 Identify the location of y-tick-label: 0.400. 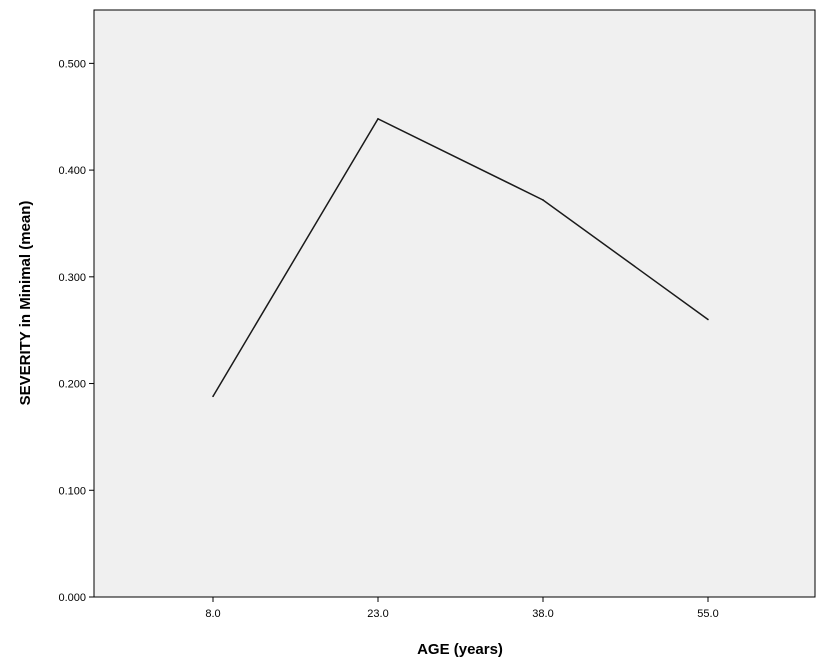
(72, 171).